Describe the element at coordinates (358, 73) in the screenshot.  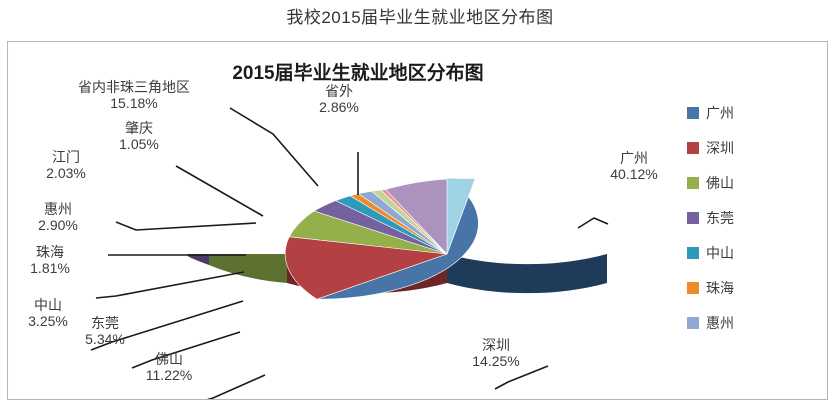
I see `chart-title: 2015届毕业生就业地区分布图` at that location.